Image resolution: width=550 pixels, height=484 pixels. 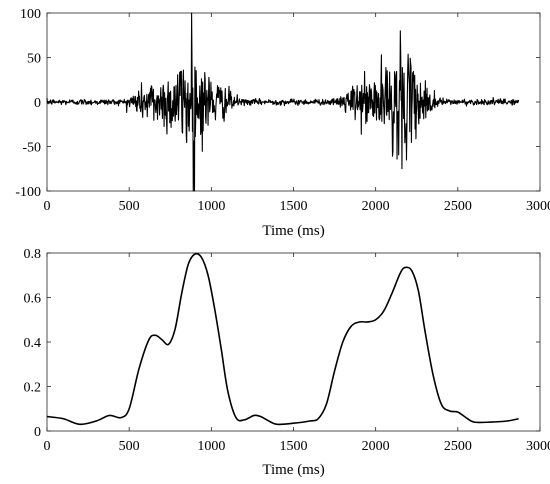 What do you see at coordinates (33, 343) in the screenshot?
I see `y-tick-label: 0.4` at bounding box center [33, 343].